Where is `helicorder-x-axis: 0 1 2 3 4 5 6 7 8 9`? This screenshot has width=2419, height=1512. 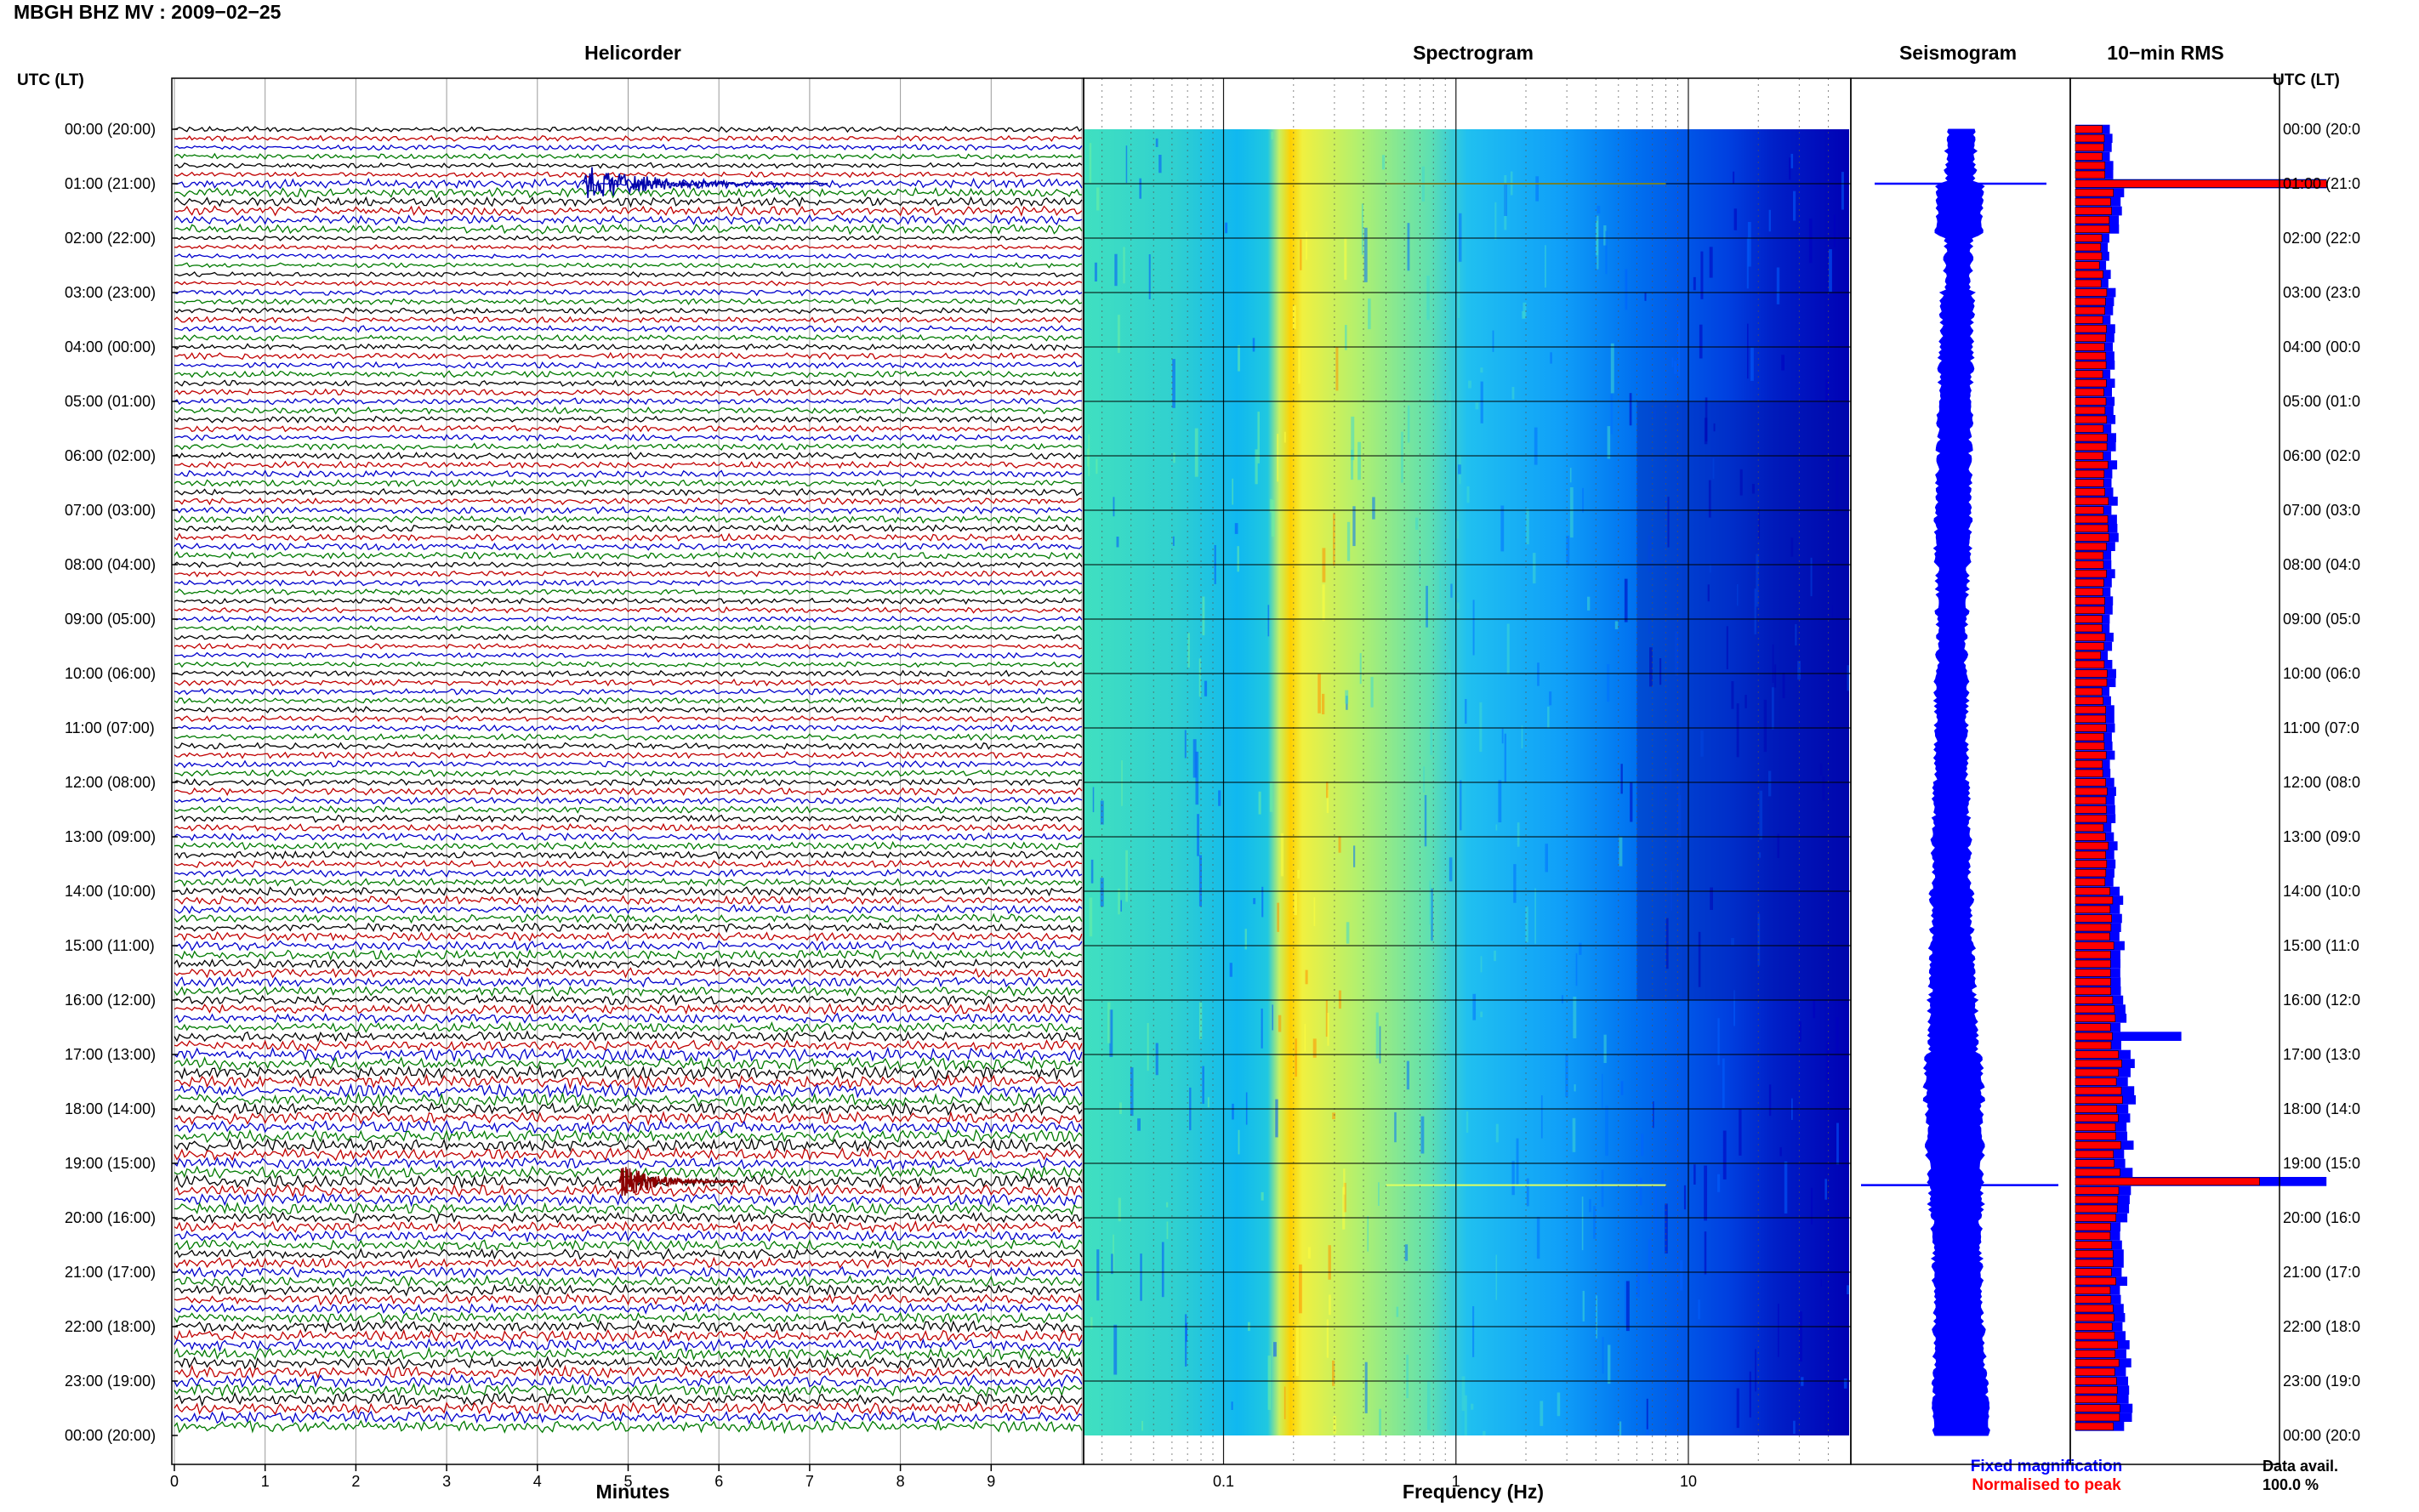
helicorder-x-axis: 0 1 2 3 4 5 6 7 8 9 is located at coordinates (582, 1477).